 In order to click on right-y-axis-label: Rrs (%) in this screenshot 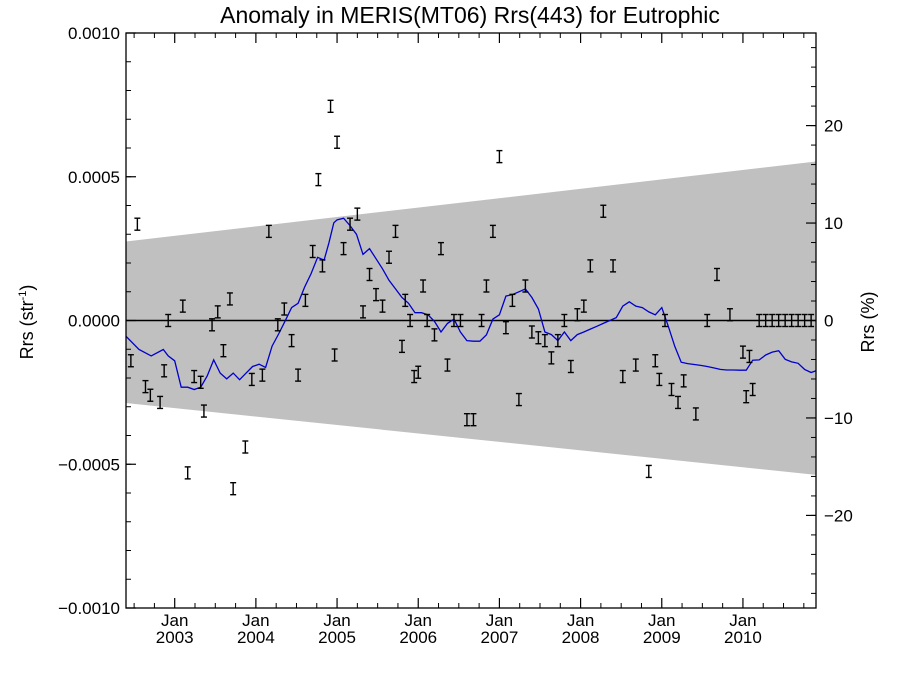, I will do `click(868, 322)`.